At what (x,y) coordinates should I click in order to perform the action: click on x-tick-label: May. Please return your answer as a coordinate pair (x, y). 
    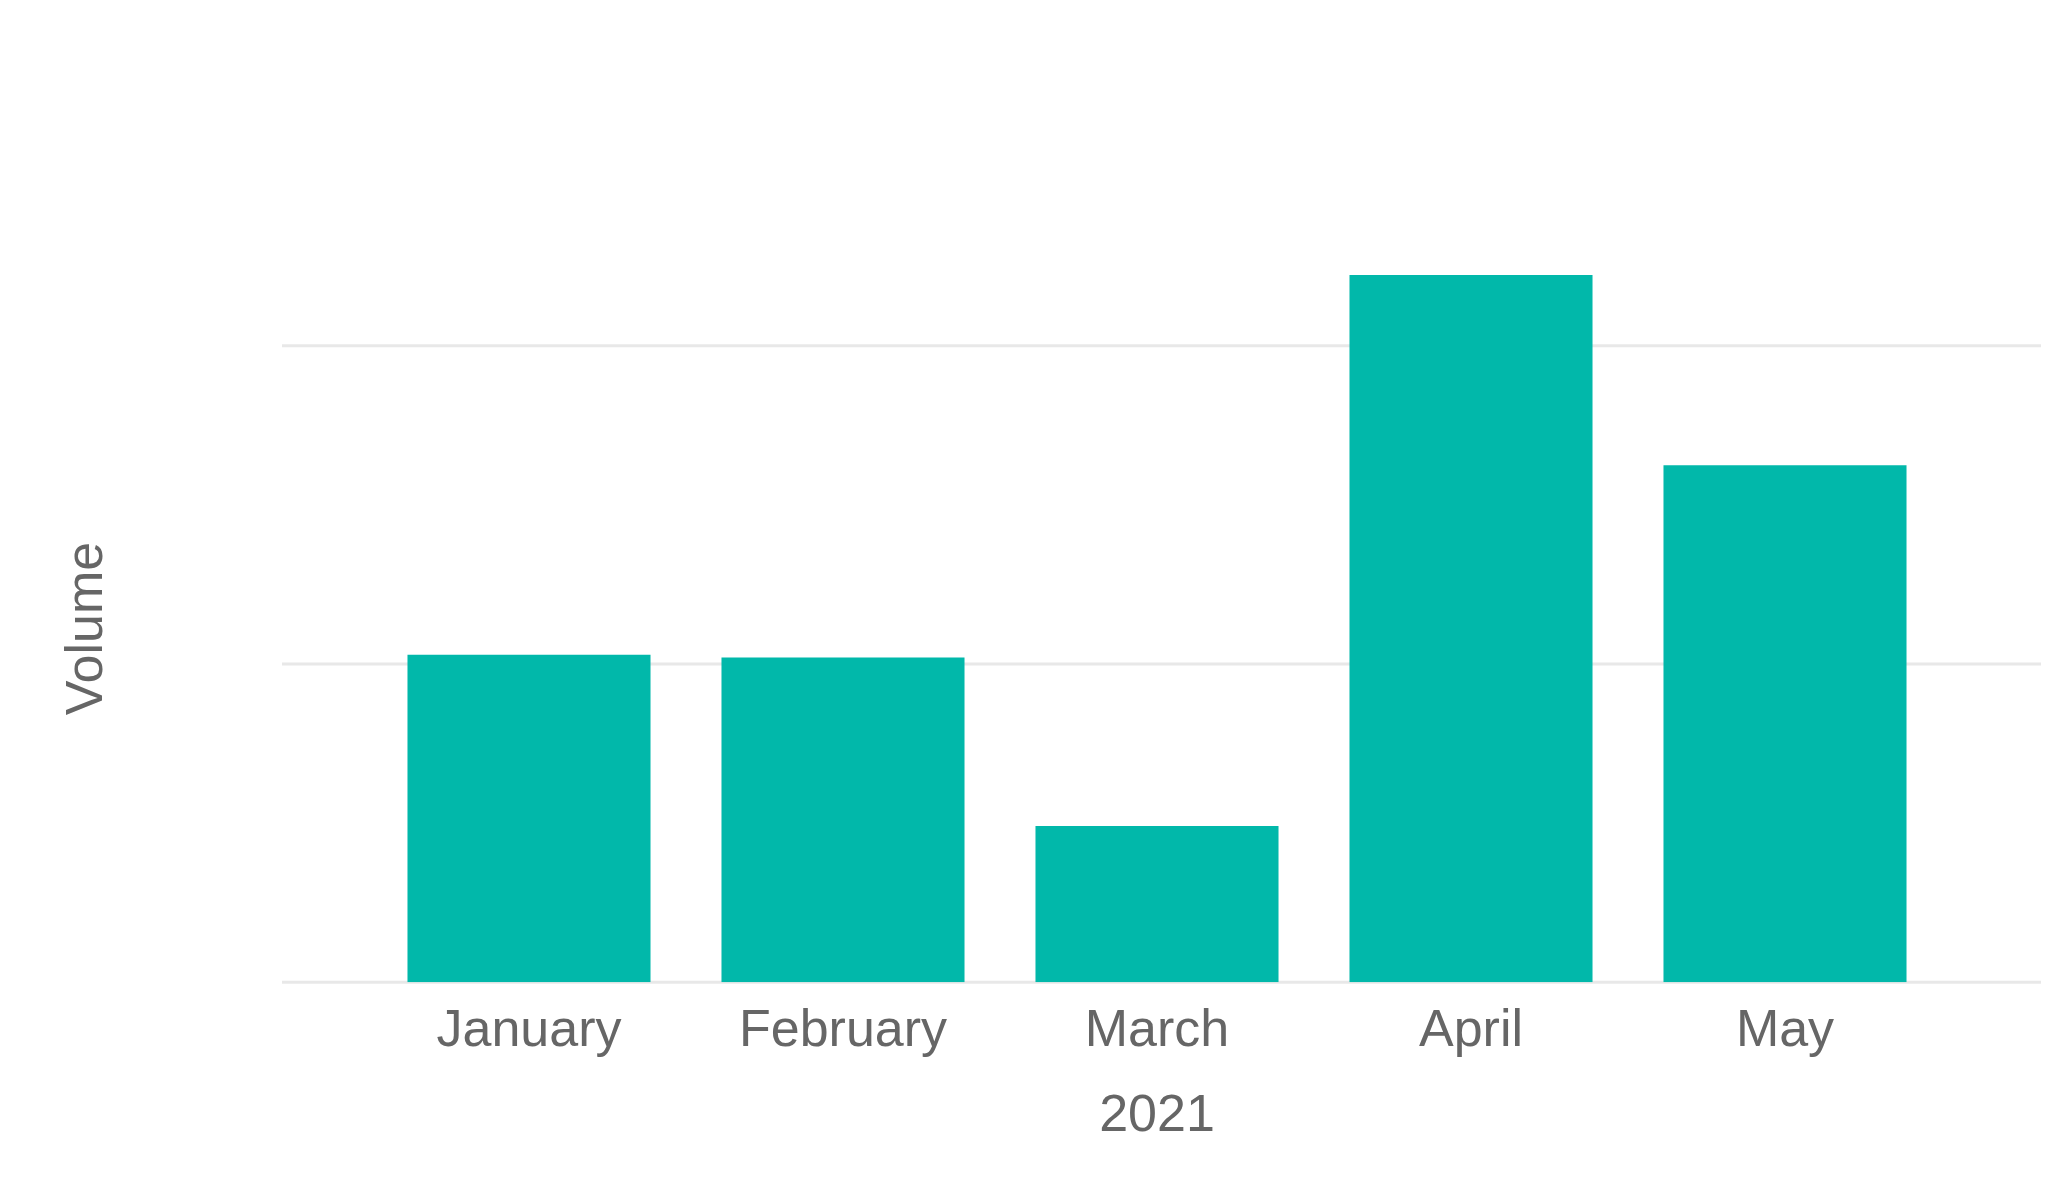
    Looking at the image, I should click on (1785, 1027).